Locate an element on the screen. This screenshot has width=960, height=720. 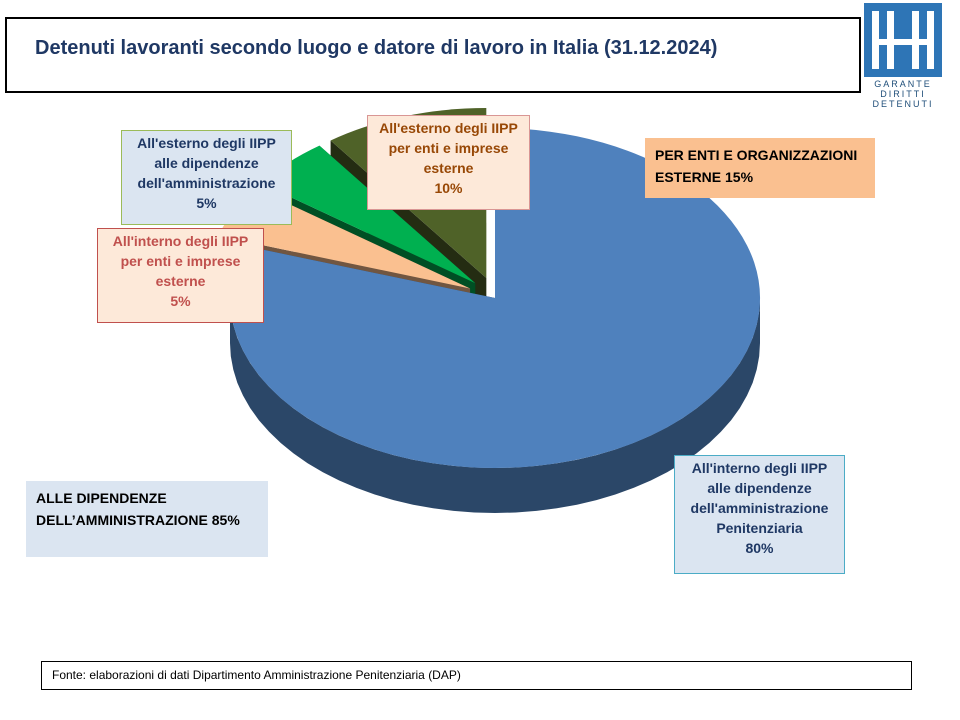
summary-administration: ALLE DIPENDENZE DELL’AMMINISTRAZIONE 85% is located at coordinates (147, 519).